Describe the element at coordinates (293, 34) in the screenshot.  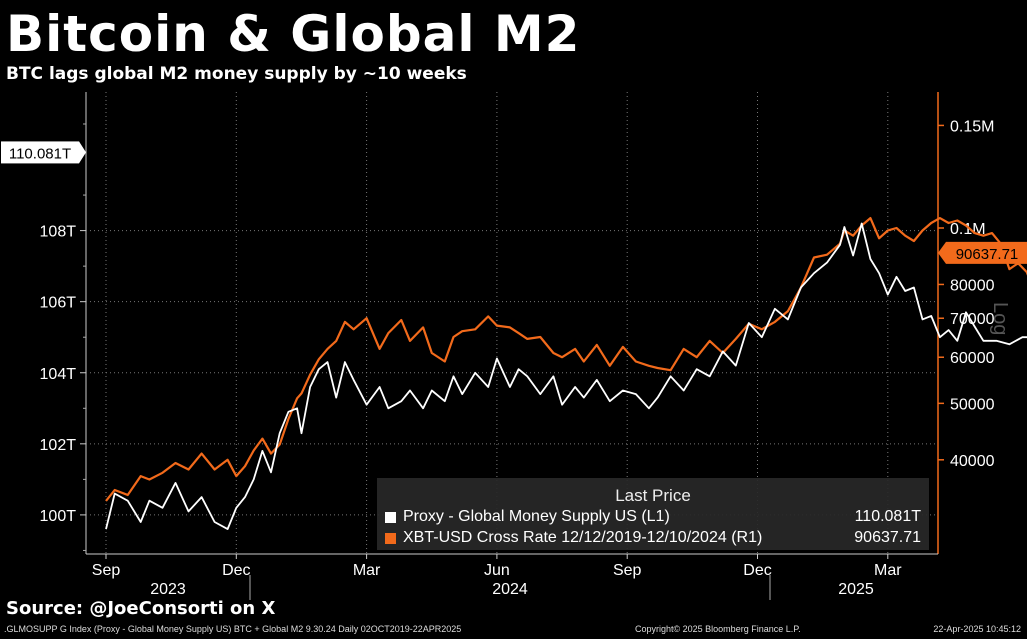
I see `chart-title: Bitcoin & Global M2` at that location.